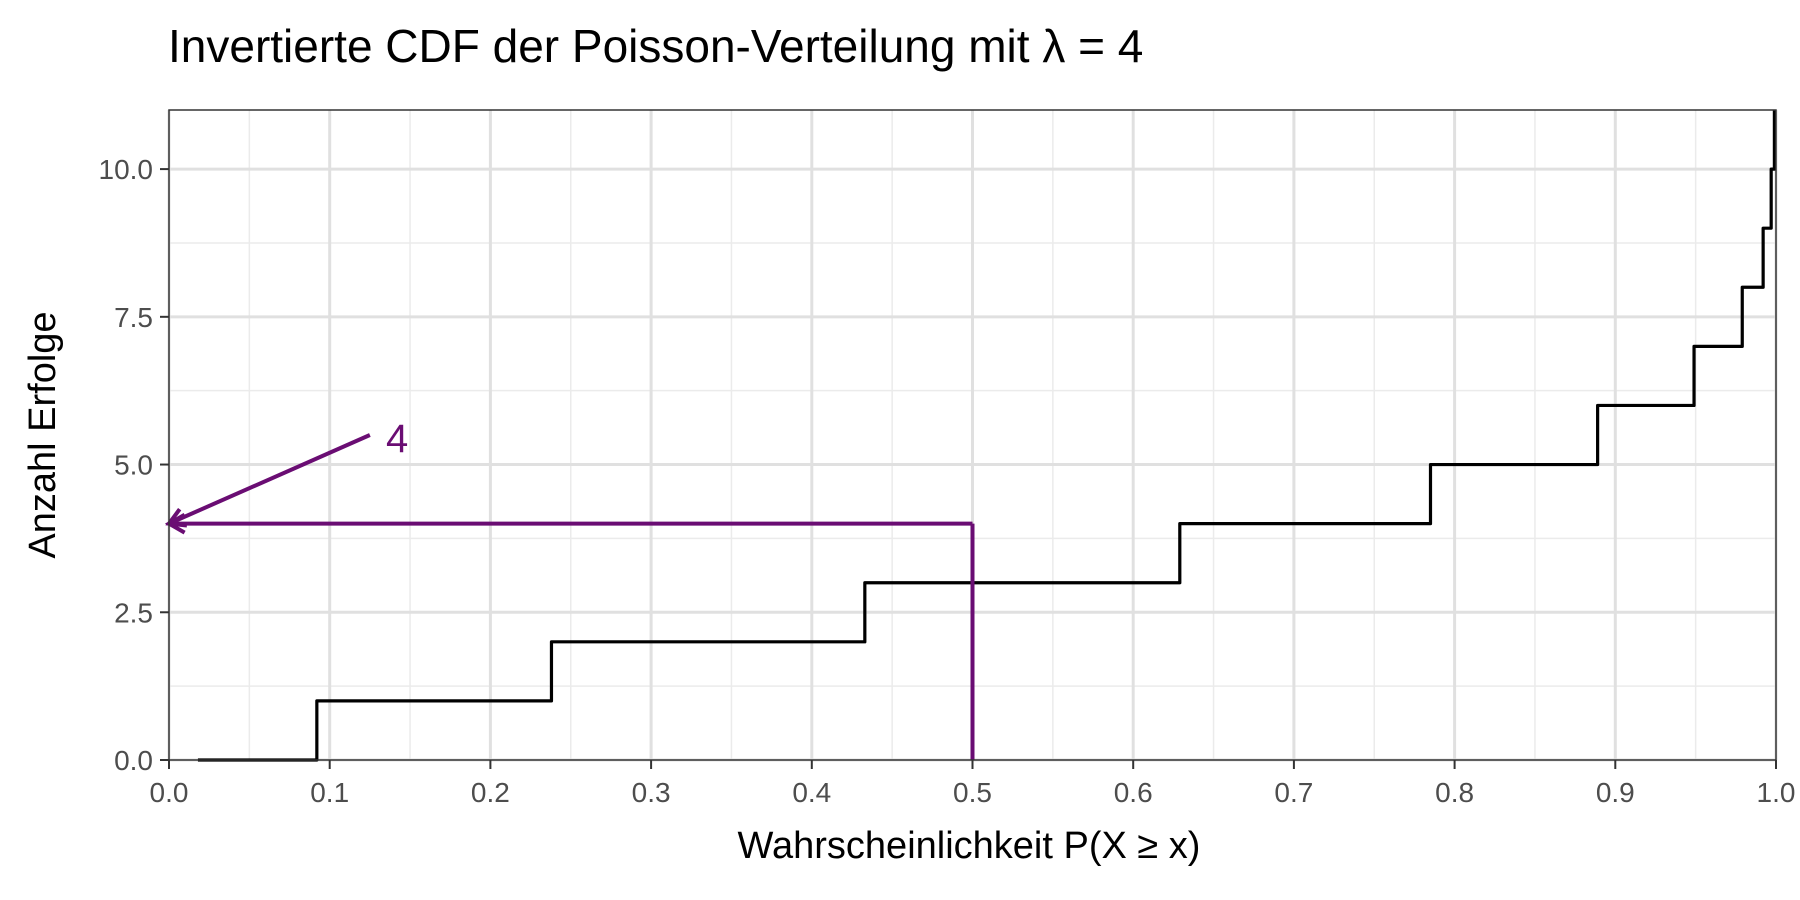  Describe the element at coordinates (133, 317) in the screenshot. I see `y-tick-label: 7.5` at that location.